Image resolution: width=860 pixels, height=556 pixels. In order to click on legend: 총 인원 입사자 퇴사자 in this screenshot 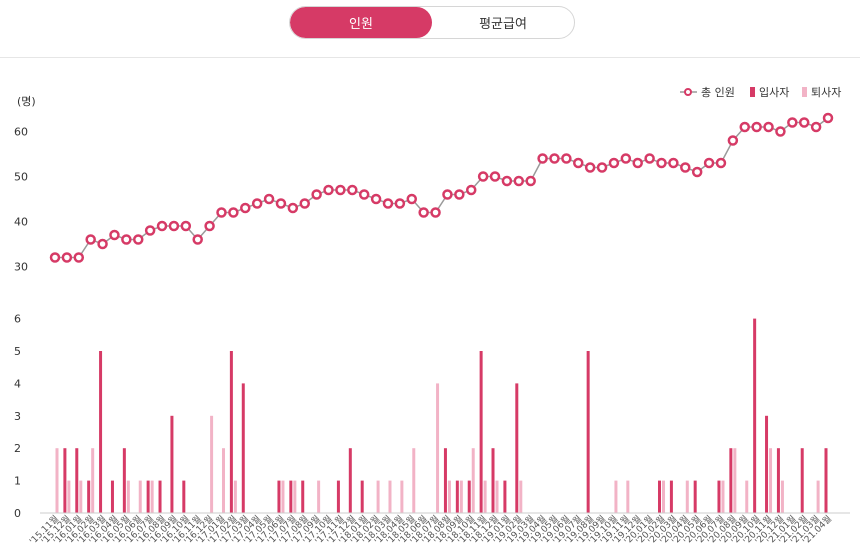, I will do `click(760, 92)`.